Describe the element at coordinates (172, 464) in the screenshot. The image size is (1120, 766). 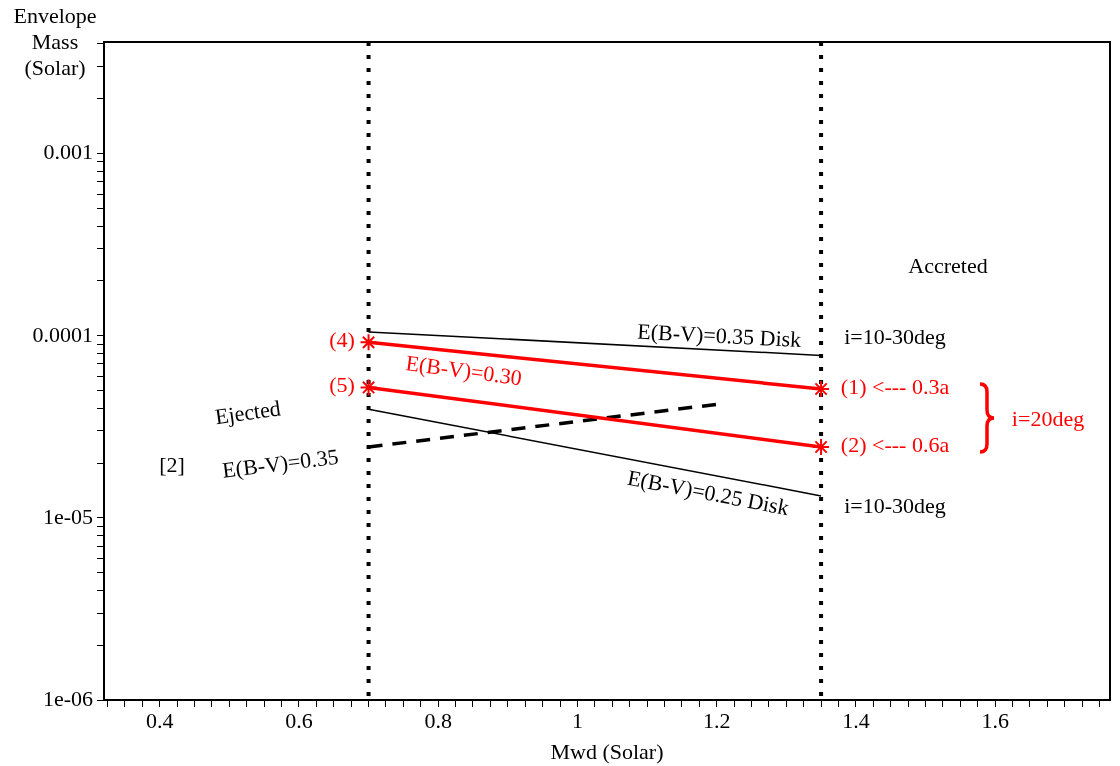
I see `annotation: [2]` at that location.